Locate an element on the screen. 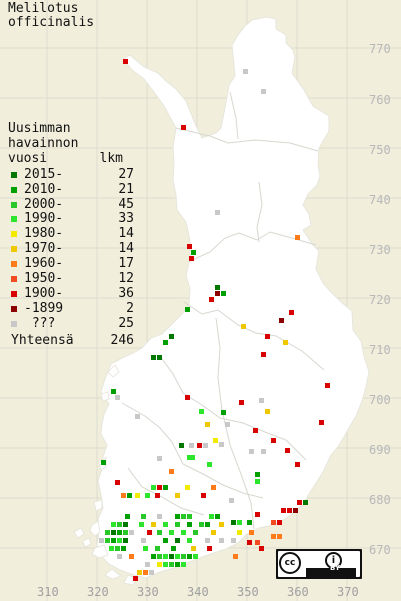 This screenshot has width=401, height=601. northing-label-720: 720 is located at coordinates (380, 300).